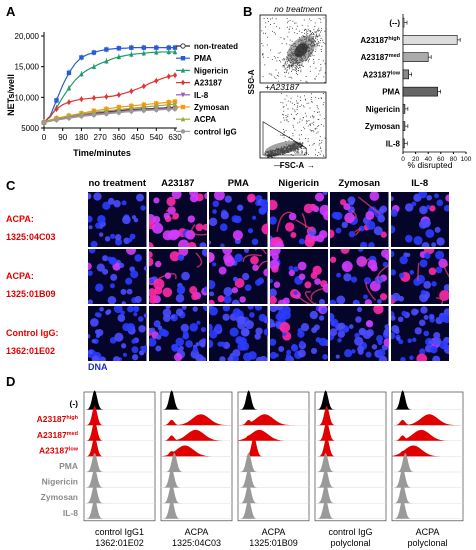 This screenshot has height=550, width=476. I want to click on hist-column-label-2: polyclonal, so click(427, 543).